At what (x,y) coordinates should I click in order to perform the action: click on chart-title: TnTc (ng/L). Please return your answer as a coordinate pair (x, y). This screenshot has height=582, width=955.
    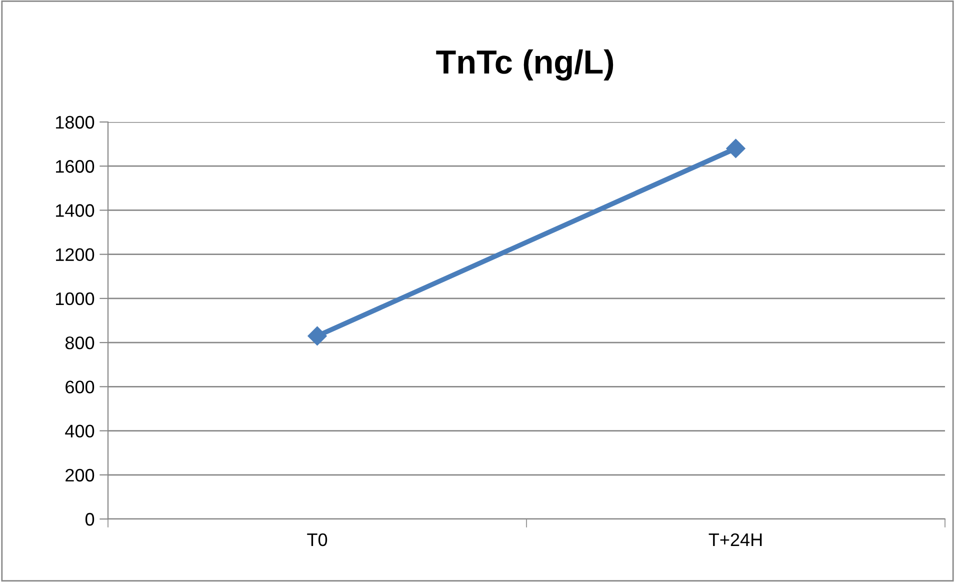
    Looking at the image, I should click on (525, 65).